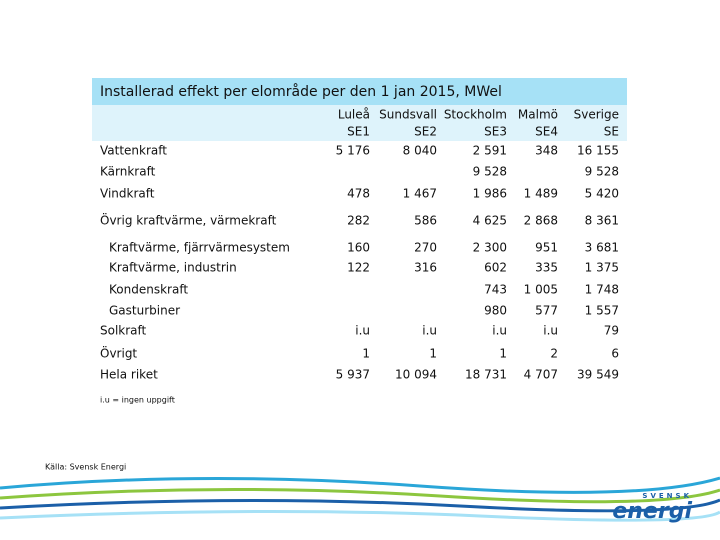 This screenshot has height=540, width=720. What do you see at coordinates (127, 194) in the screenshot?
I see `row-label: Vindkraft` at bounding box center [127, 194].